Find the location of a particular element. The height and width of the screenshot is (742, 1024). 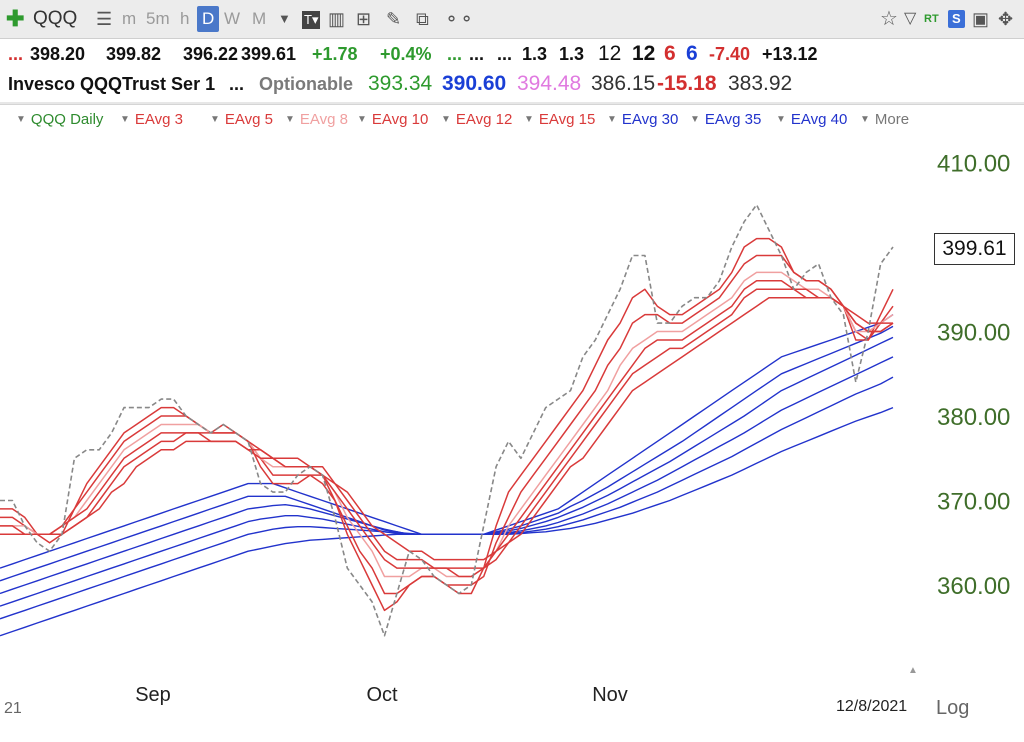

indicator-label: QQQ Daily is located at coordinates (67, 119).